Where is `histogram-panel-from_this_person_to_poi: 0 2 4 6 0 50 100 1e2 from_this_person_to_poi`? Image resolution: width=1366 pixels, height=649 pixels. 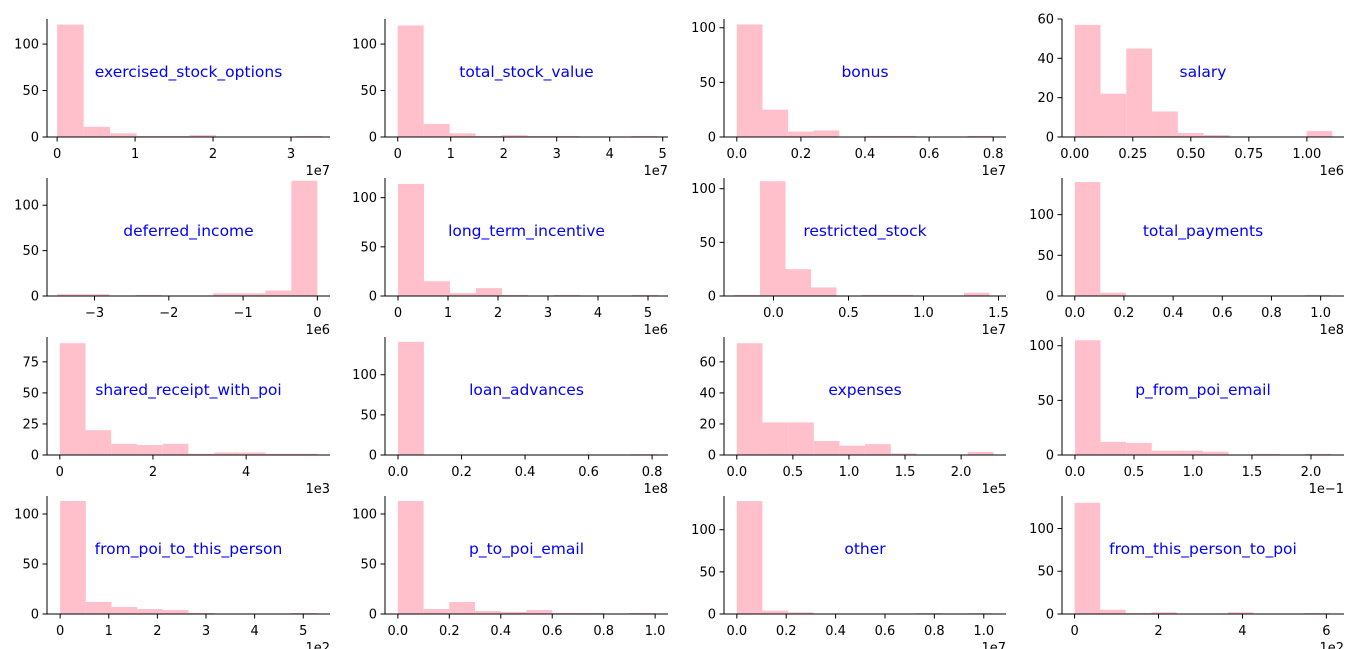 histogram-panel-from_this_person_to_poi: 0 2 4 6 0 50 100 1e2 from_this_person_to_poi is located at coordinates (1186, 572).